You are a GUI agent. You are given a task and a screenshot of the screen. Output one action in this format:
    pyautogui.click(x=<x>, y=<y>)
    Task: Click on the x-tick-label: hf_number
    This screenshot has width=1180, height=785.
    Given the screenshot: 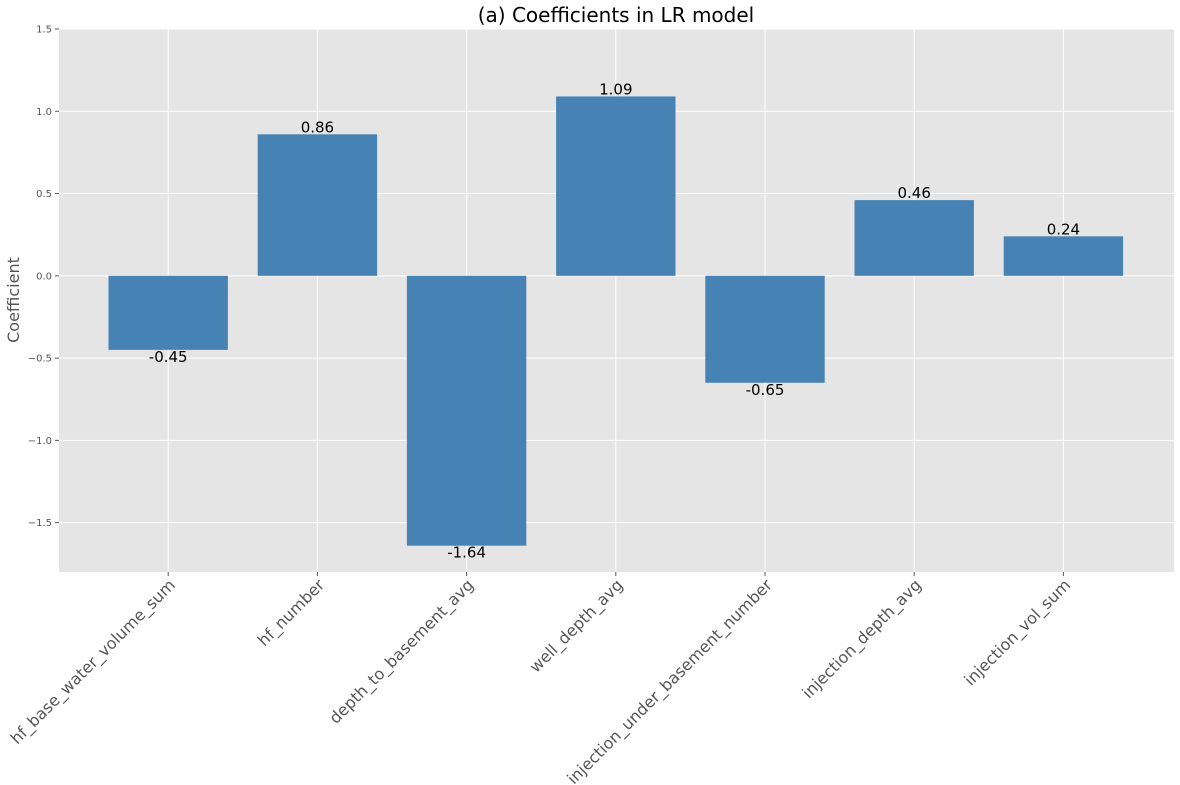 What is the action you would take?
    pyautogui.click(x=291, y=612)
    